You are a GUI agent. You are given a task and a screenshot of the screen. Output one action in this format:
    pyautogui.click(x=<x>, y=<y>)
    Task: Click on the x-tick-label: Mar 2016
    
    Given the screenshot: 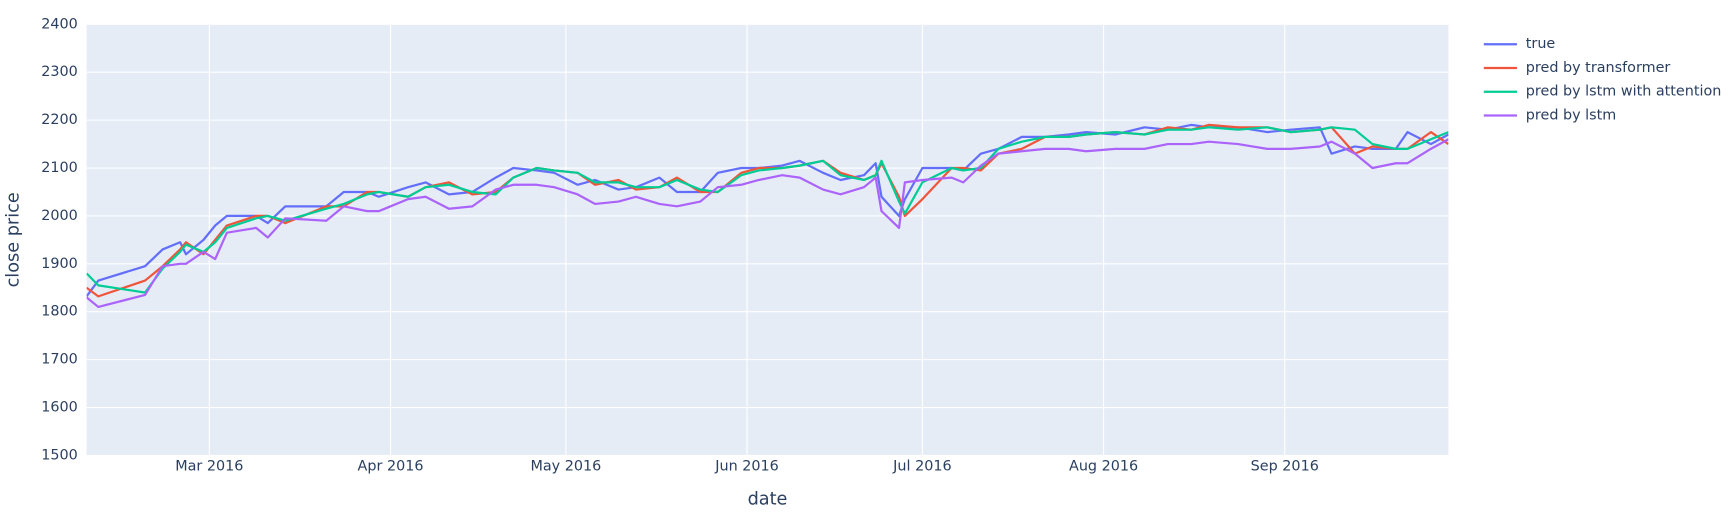 What is the action you would take?
    pyautogui.click(x=209, y=466)
    